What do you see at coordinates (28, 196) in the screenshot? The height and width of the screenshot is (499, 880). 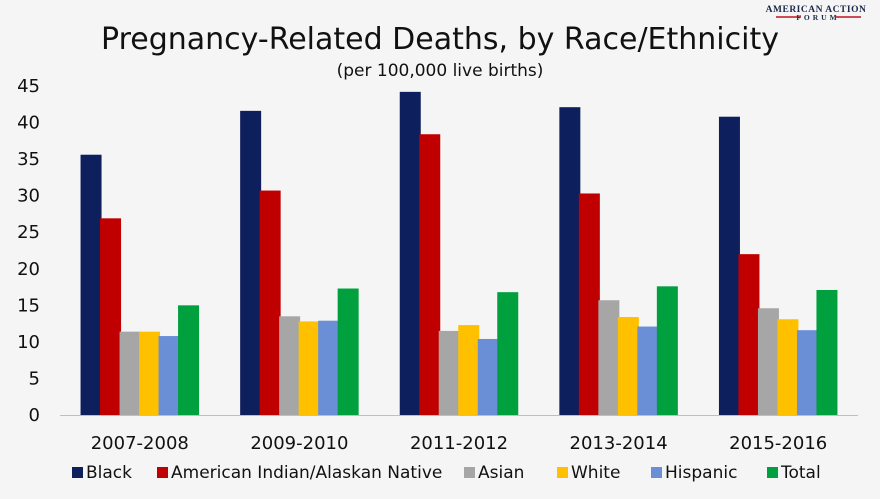 I see `y-tick-label: 30` at bounding box center [28, 196].